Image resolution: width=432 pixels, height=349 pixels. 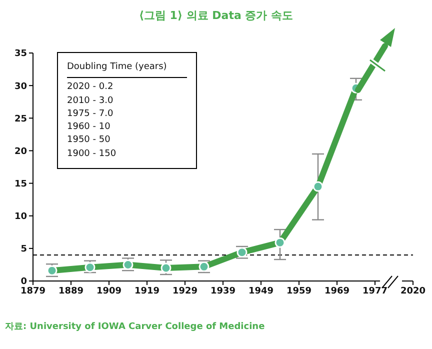 I want to click on annotation: Doubling Time (years), so click(x=127, y=69).